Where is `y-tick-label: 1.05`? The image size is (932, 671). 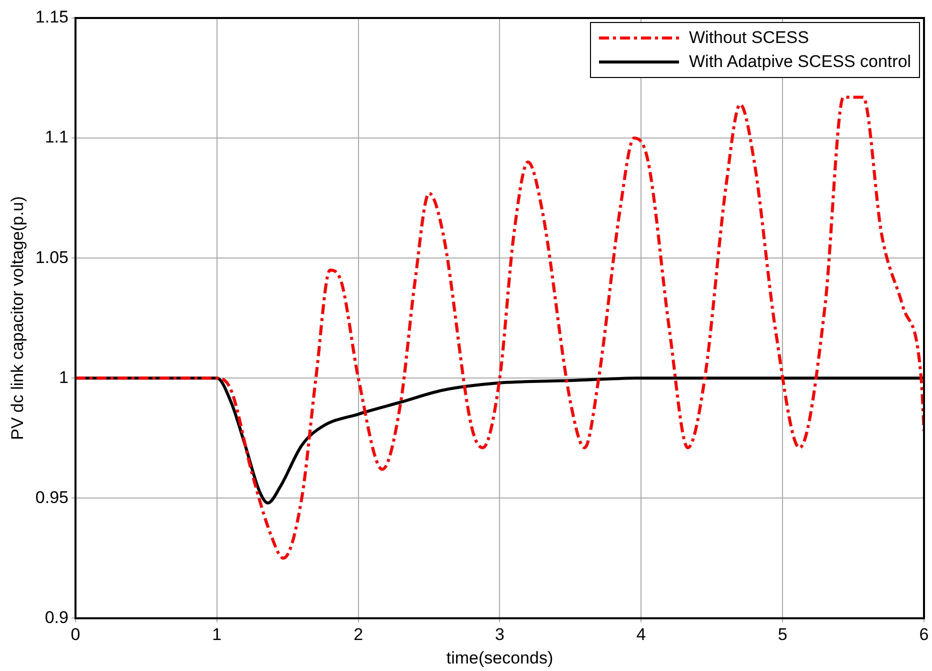 y-tick-label: 1.05 is located at coordinates (51, 257).